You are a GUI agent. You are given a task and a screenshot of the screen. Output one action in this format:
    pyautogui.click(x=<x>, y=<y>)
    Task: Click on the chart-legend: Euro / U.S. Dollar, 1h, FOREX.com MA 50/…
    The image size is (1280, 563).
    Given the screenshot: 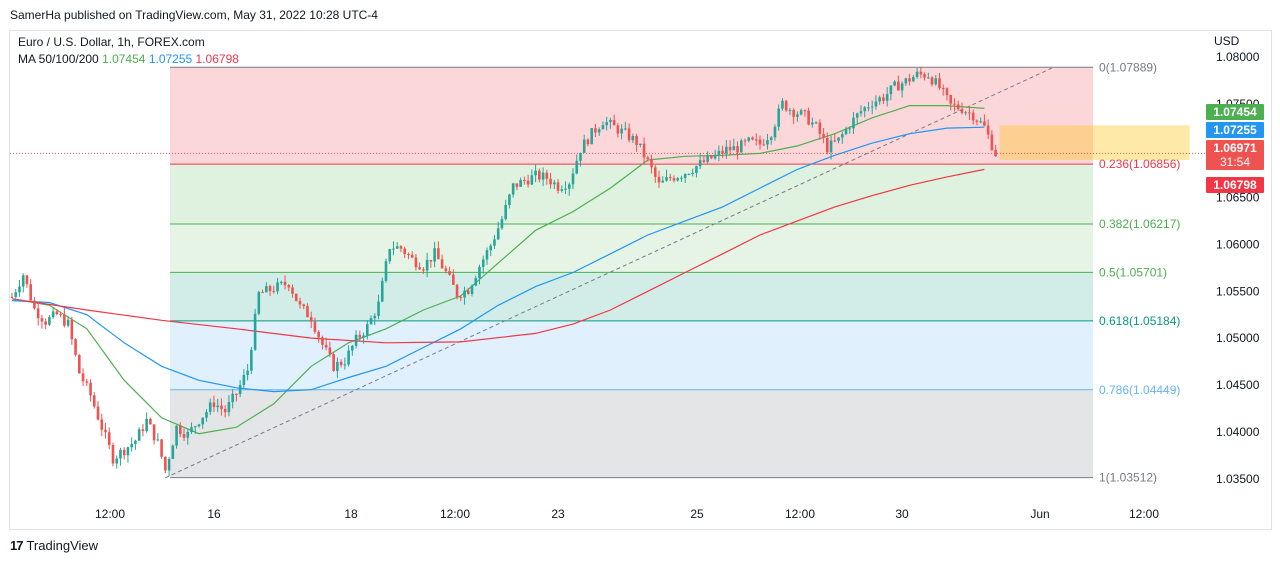 What is the action you would take?
    pyautogui.click(x=128, y=51)
    